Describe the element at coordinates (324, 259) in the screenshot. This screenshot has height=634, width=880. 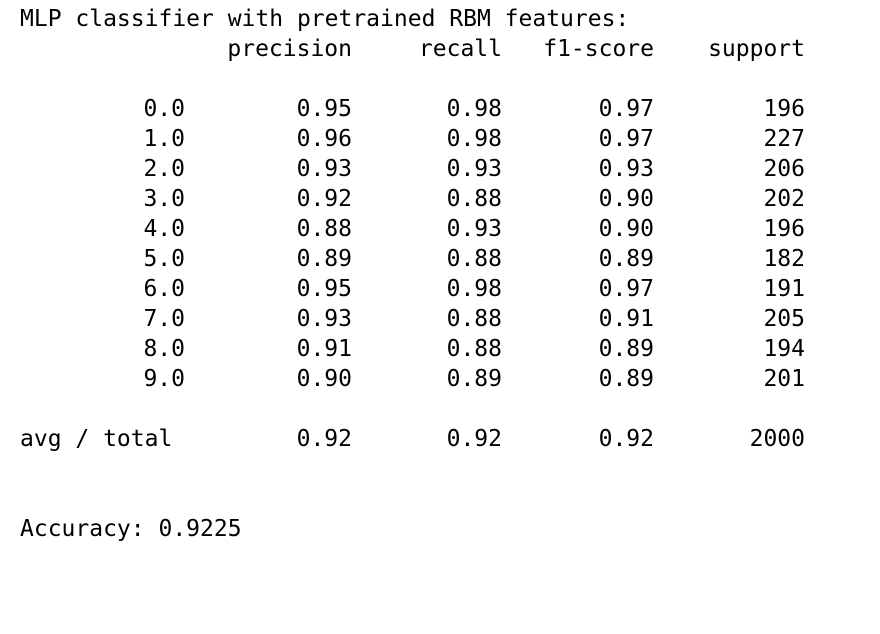
I see `row-precision: 0.89` at that location.